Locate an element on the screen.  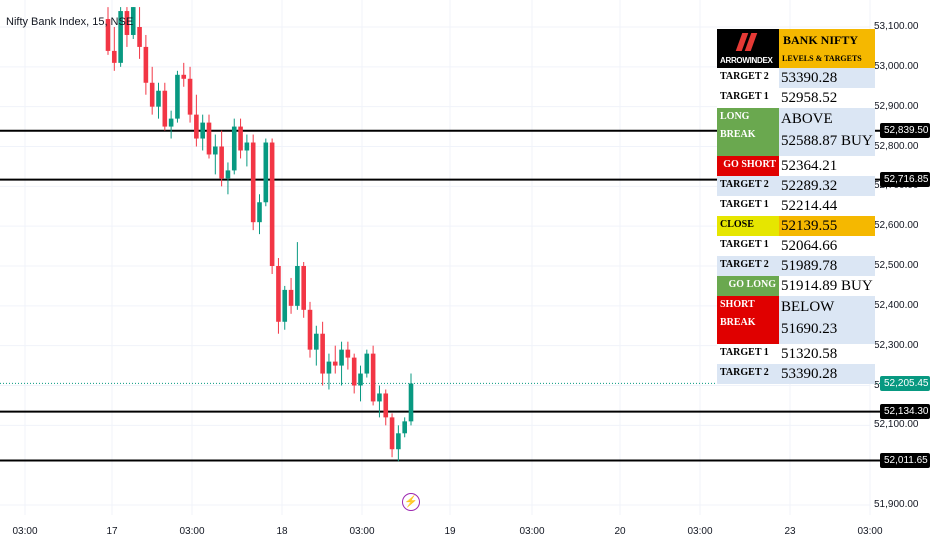
levels-row: TARGET 2 52289.32 is located at coordinates (796, 186).